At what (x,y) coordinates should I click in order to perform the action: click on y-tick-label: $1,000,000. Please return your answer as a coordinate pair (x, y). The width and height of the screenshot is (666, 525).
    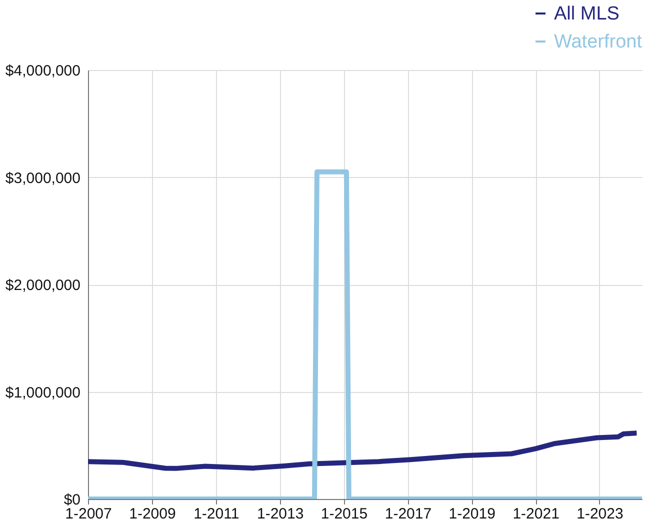
    Looking at the image, I should click on (42, 393).